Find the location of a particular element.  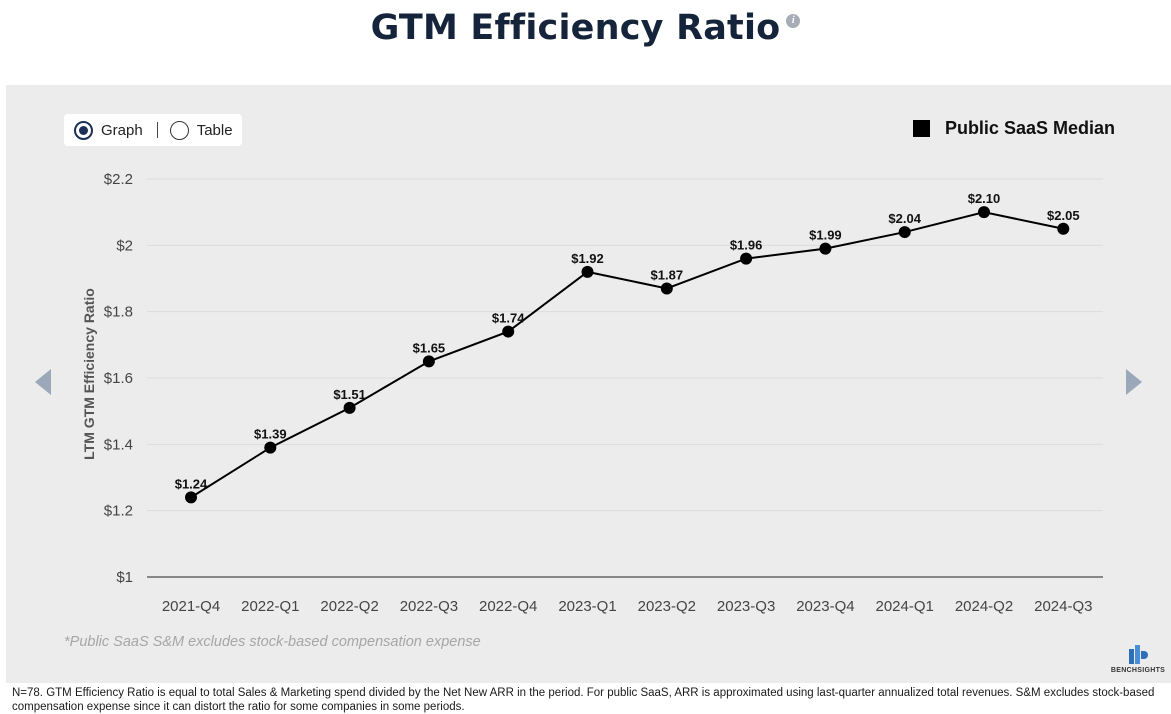

data-label: $2.05 is located at coordinates (1063, 215).